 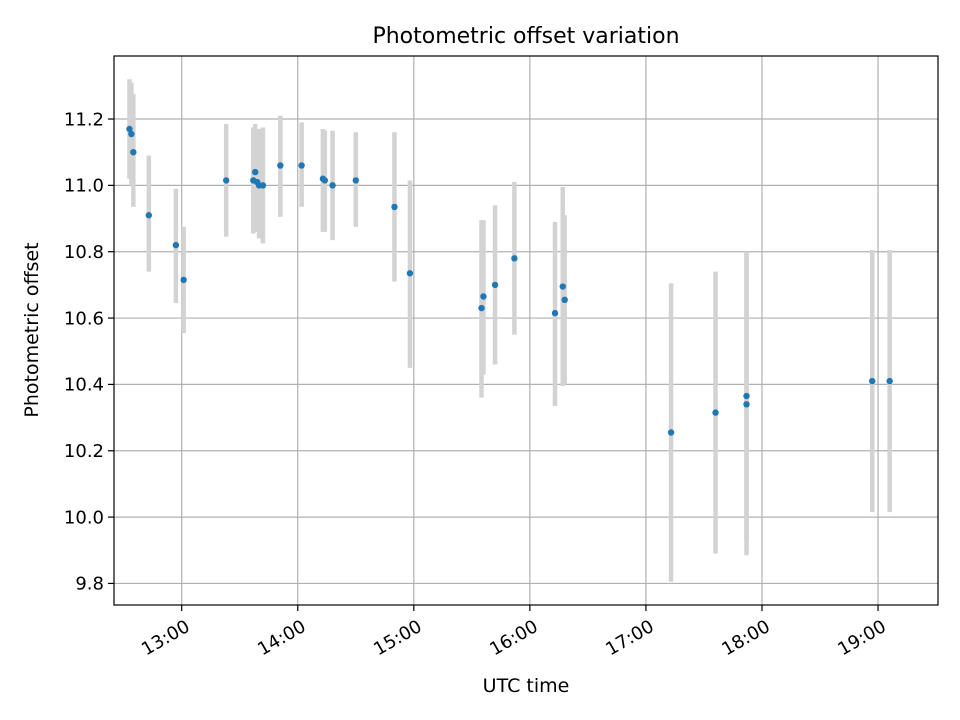 What do you see at coordinates (84, 517) in the screenshot?
I see `y-tick-label: 10.0` at bounding box center [84, 517].